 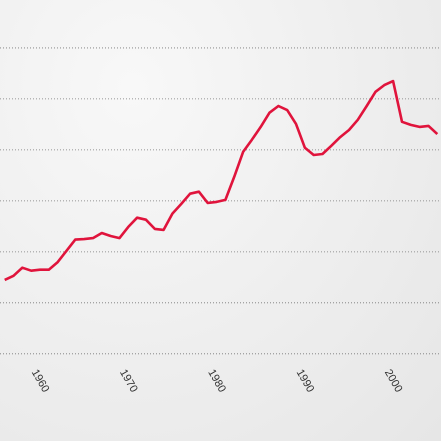 I want to click on x-tick-label: 1980, so click(x=216, y=380).